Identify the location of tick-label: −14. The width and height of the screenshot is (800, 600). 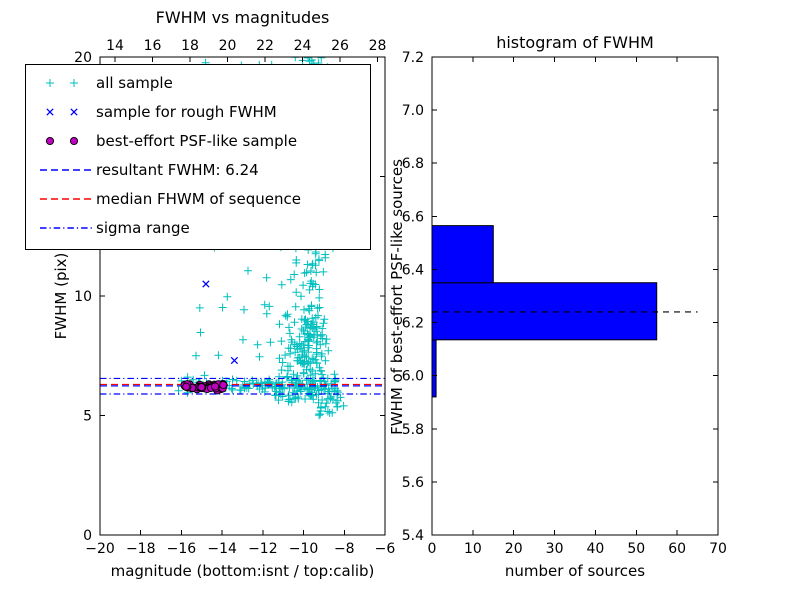
(222, 549).